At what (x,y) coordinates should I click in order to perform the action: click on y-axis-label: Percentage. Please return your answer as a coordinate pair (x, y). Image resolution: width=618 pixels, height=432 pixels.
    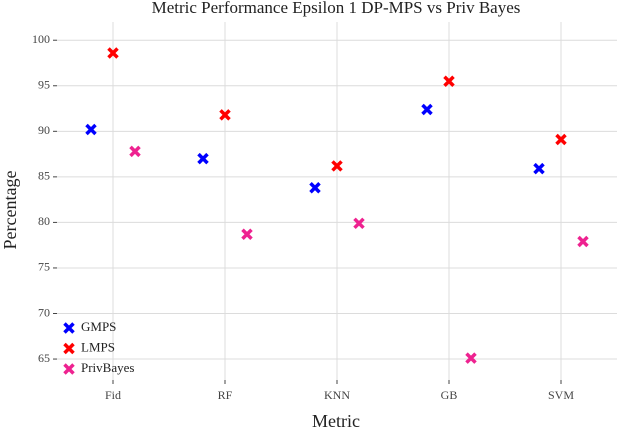
    Looking at the image, I should click on (10, 210).